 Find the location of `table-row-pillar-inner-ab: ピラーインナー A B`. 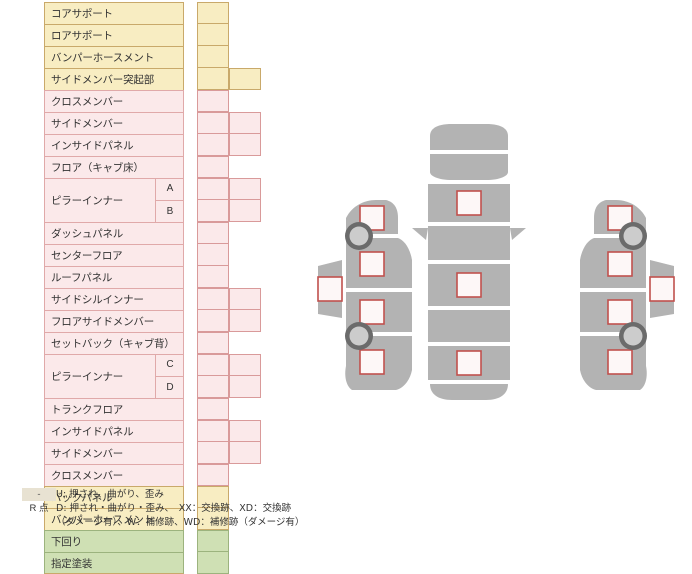

table-row-pillar-inner-ab: ピラーインナー A B is located at coordinates (151, 200).